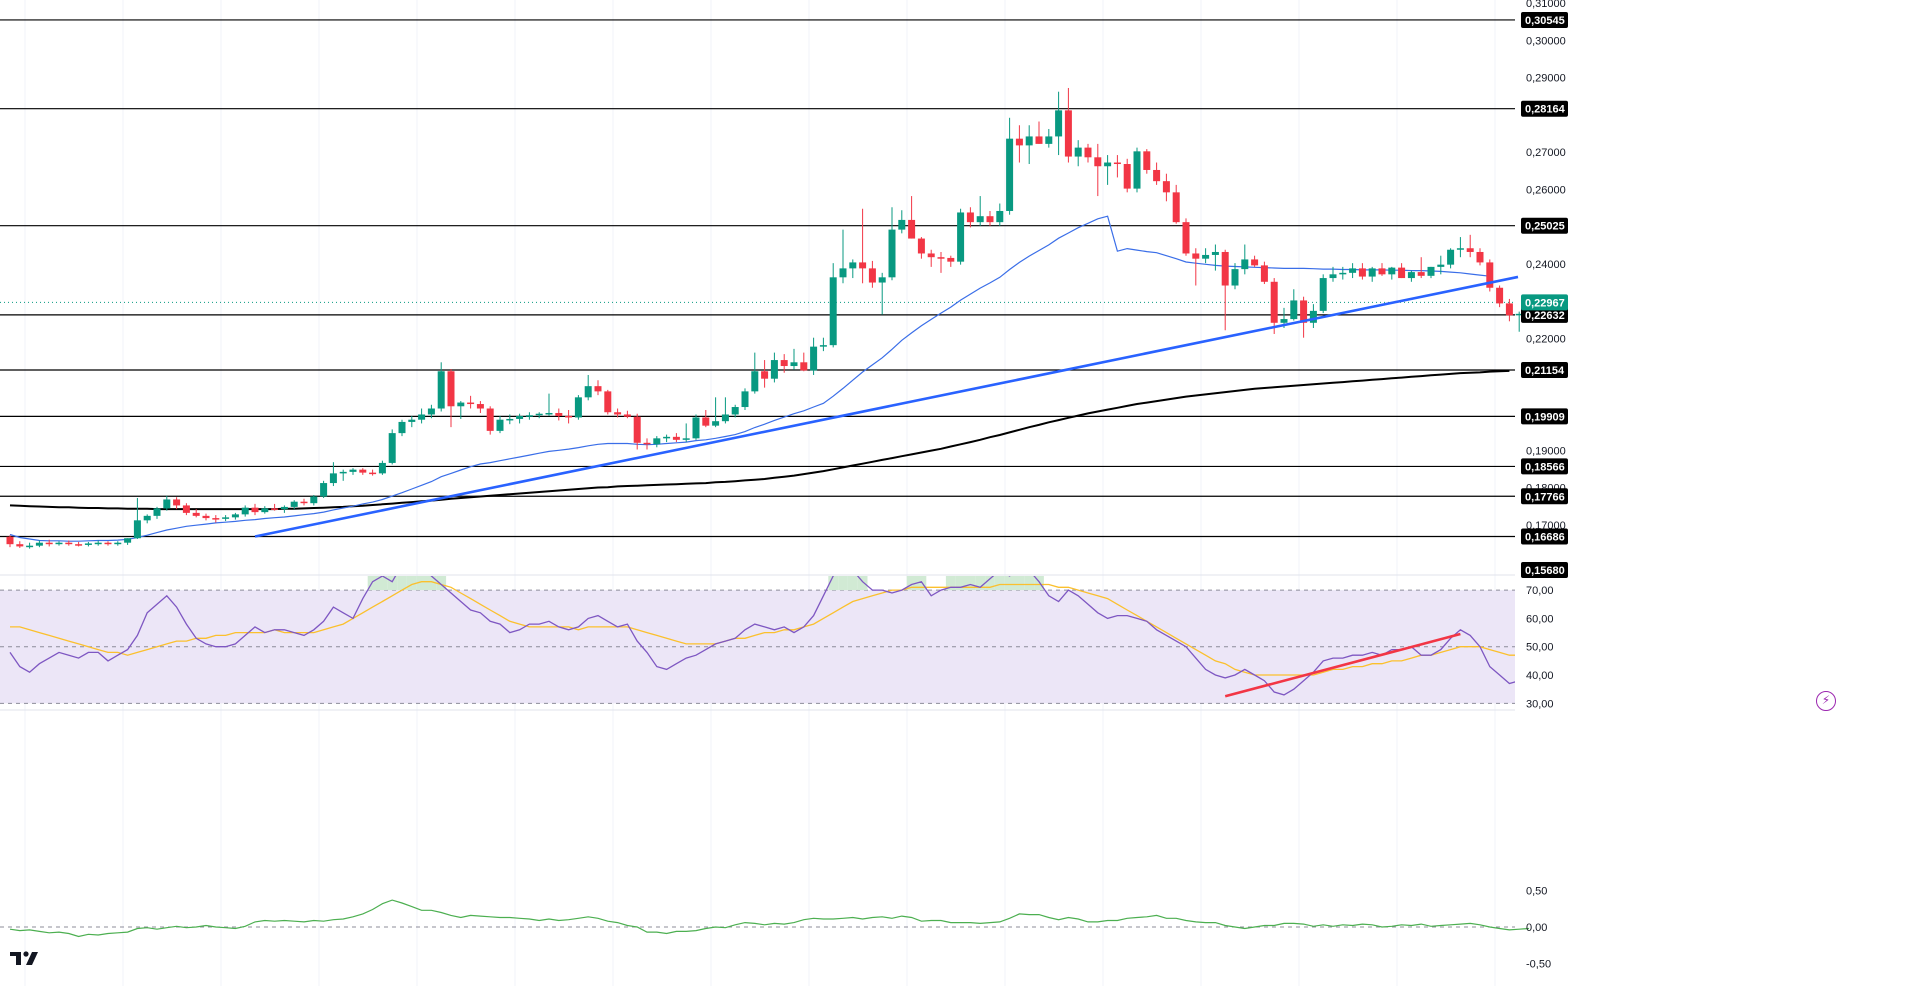 This screenshot has height=986, width=1917. What do you see at coordinates (757, 647) in the screenshot?
I see `rsi-band` at bounding box center [757, 647].